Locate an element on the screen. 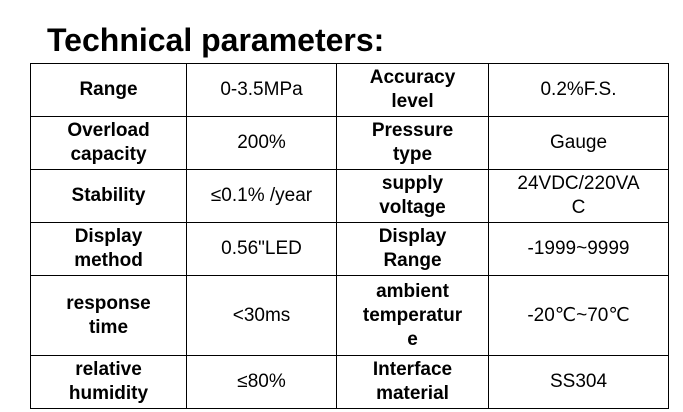 This screenshot has height=412, width=683. parameter-value: ≤0.1% /year is located at coordinates (261, 196).